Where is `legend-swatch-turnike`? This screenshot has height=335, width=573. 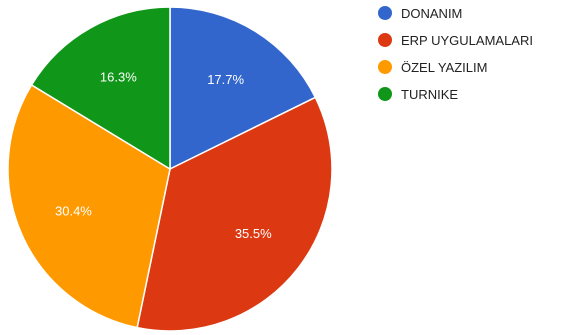 legend-swatch-turnike is located at coordinates (385, 94).